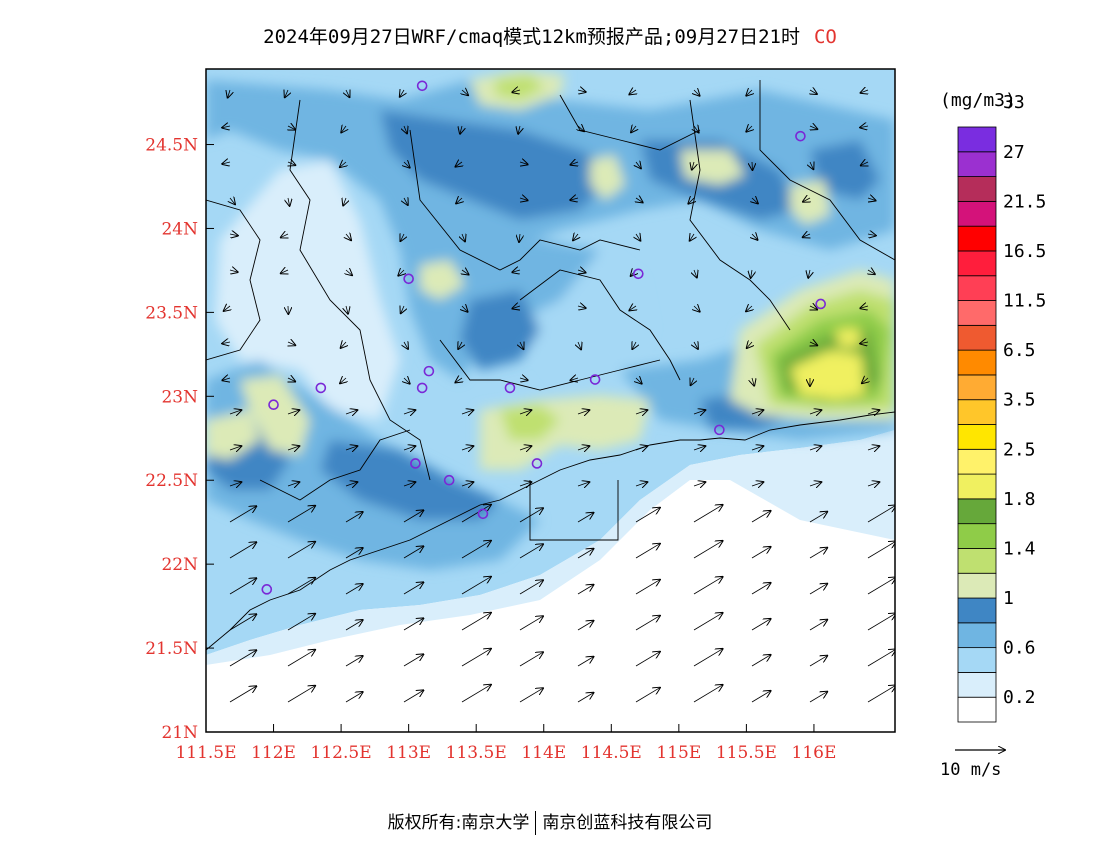 The height and width of the screenshot is (850, 1100). What do you see at coordinates (825, 37) in the screenshot?
I see `title-variable: CO` at bounding box center [825, 37].